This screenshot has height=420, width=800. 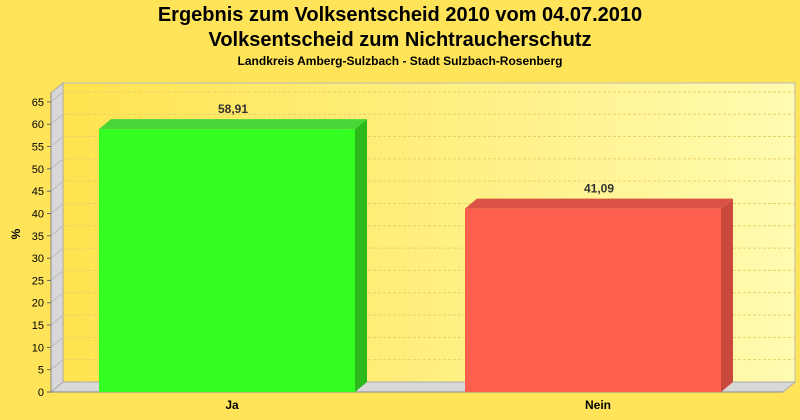 I want to click on y-axis-label: %, so click(x=16, y=233).